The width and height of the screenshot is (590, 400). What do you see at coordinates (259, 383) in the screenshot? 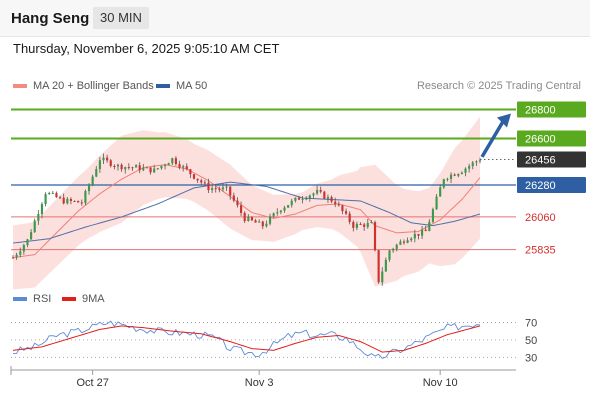
I see `x-tick-label: Nov 3` at bounding box center [259, 383].